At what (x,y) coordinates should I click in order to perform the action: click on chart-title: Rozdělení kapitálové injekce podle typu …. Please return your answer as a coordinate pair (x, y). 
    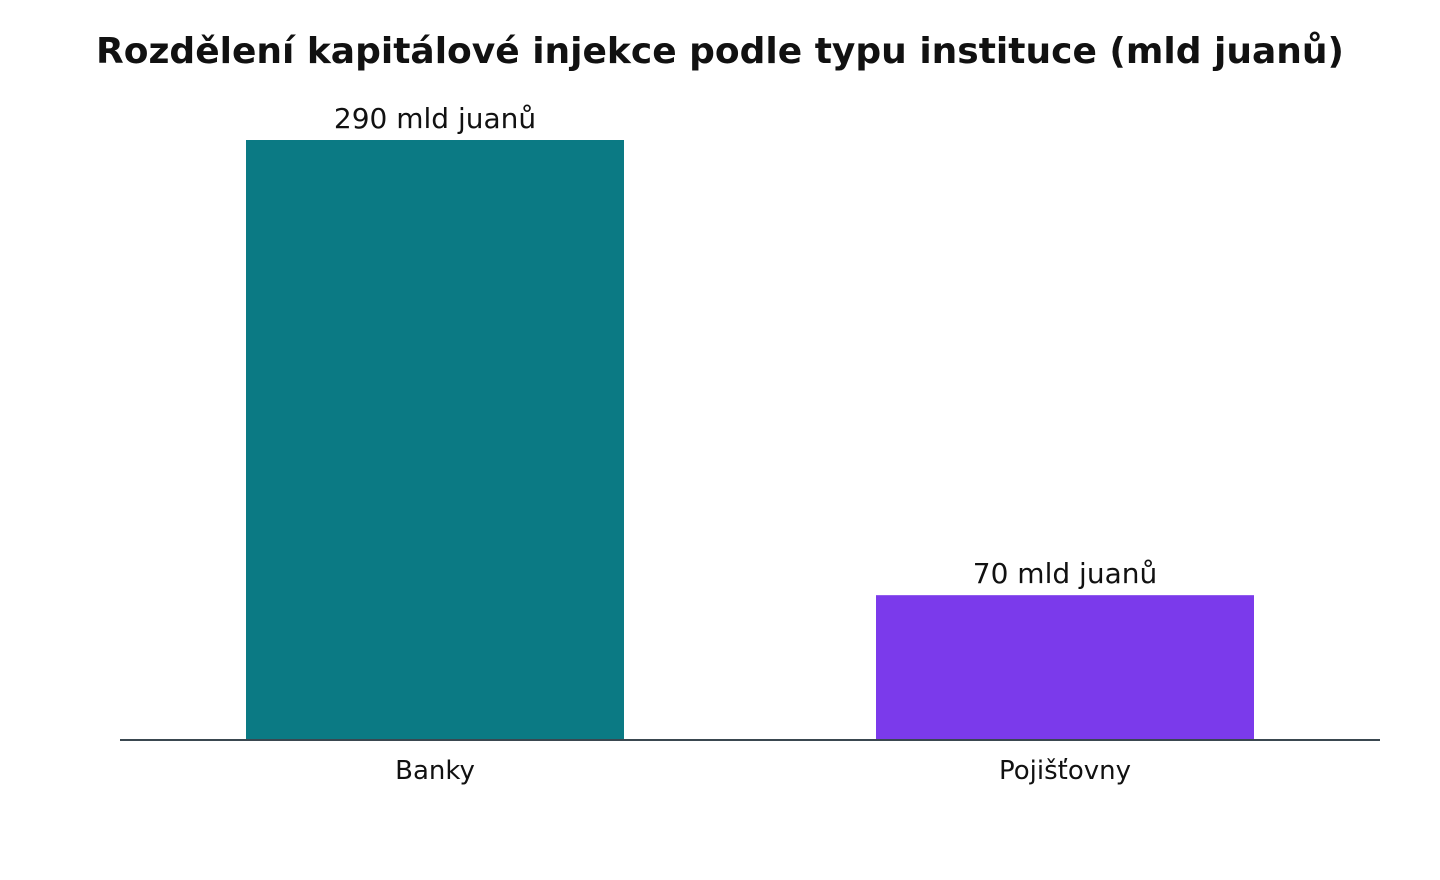
    Looking at the image, I should click on (720, 51).